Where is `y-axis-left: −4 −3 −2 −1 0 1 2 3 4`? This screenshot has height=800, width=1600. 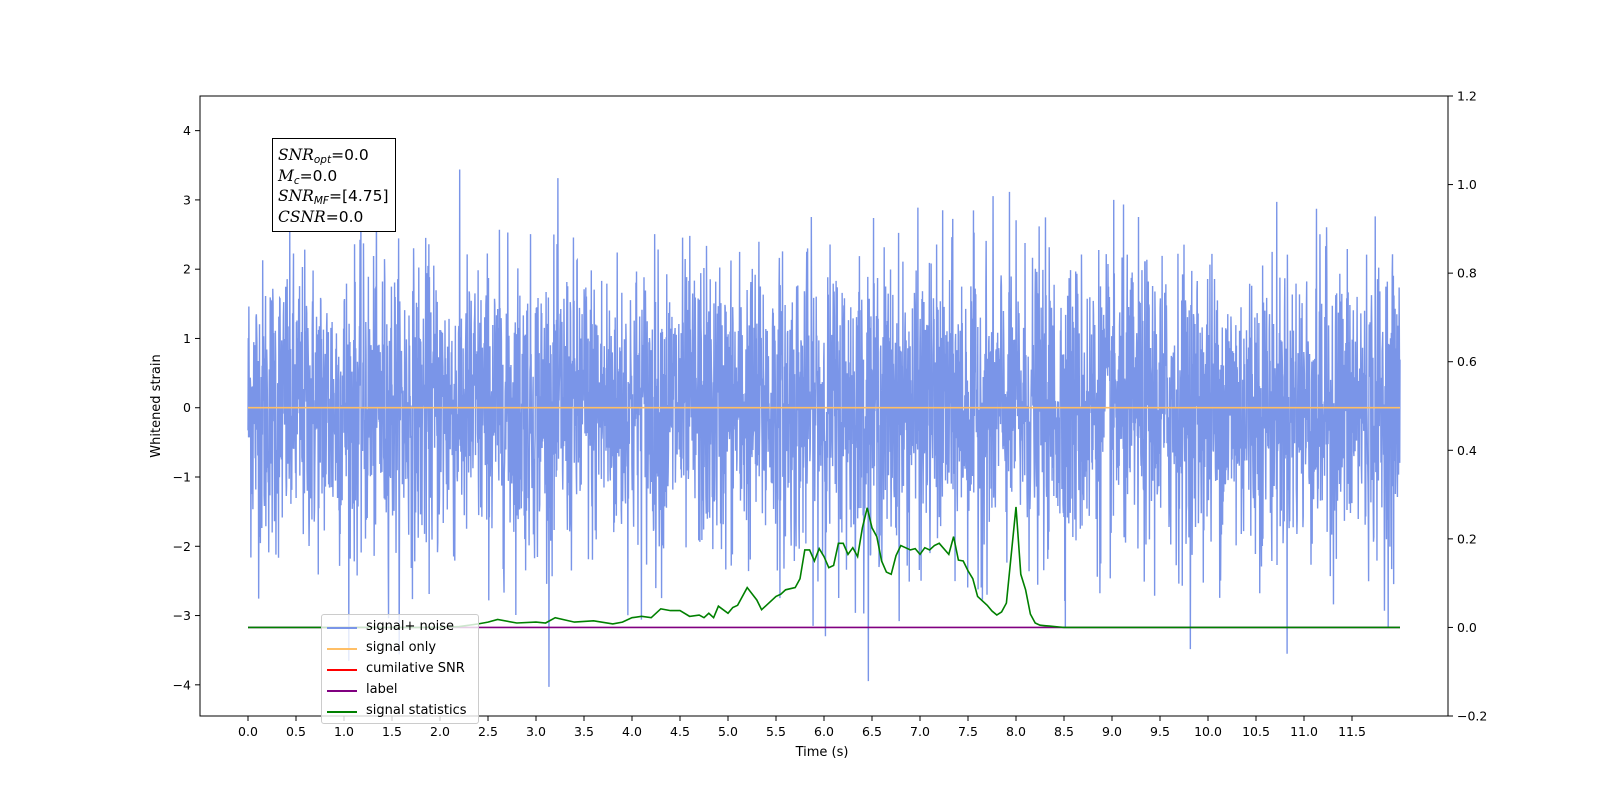 y-axis-left: −4 −3 −2 −1 0 1 2 3 4 is located at coordinates (186, 407).